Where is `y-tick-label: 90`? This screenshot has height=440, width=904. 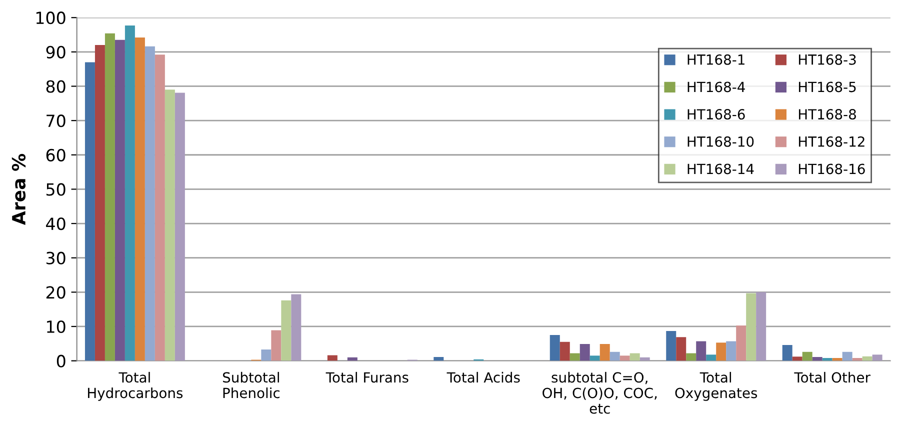
y-tick-label: 90 is located at coordinates (56, 52).